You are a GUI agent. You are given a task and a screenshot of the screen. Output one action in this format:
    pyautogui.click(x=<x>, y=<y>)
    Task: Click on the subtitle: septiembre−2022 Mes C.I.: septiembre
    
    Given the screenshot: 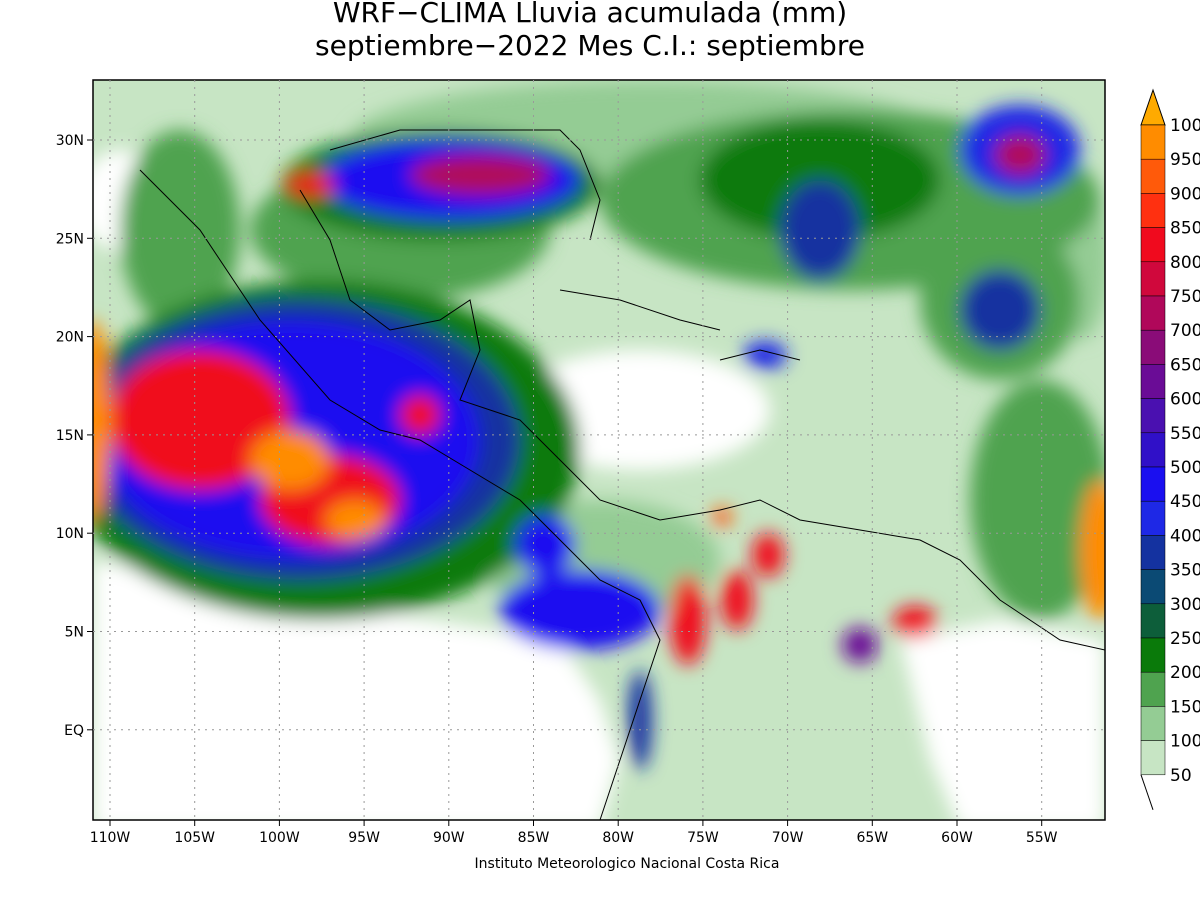 What is the action you would take?
    pyautogui.click(x=590, y=45)
    